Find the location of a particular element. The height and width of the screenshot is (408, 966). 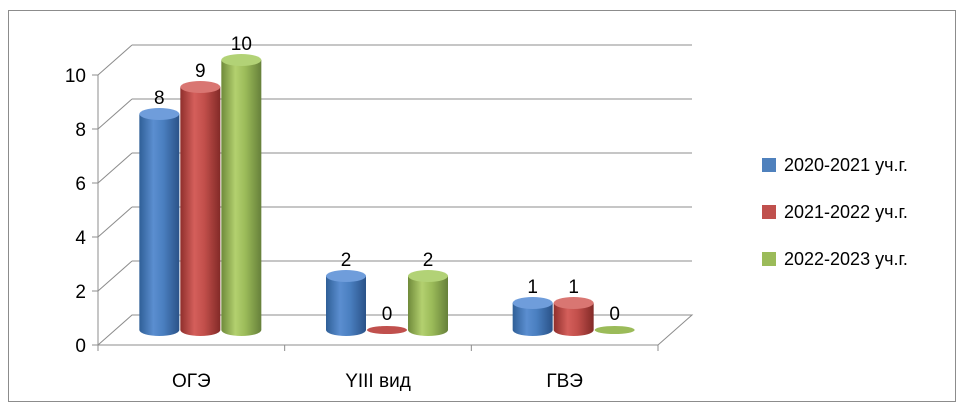

legend-label-3: 2022-2023 уч.г. is located at coordinates (846, 259).